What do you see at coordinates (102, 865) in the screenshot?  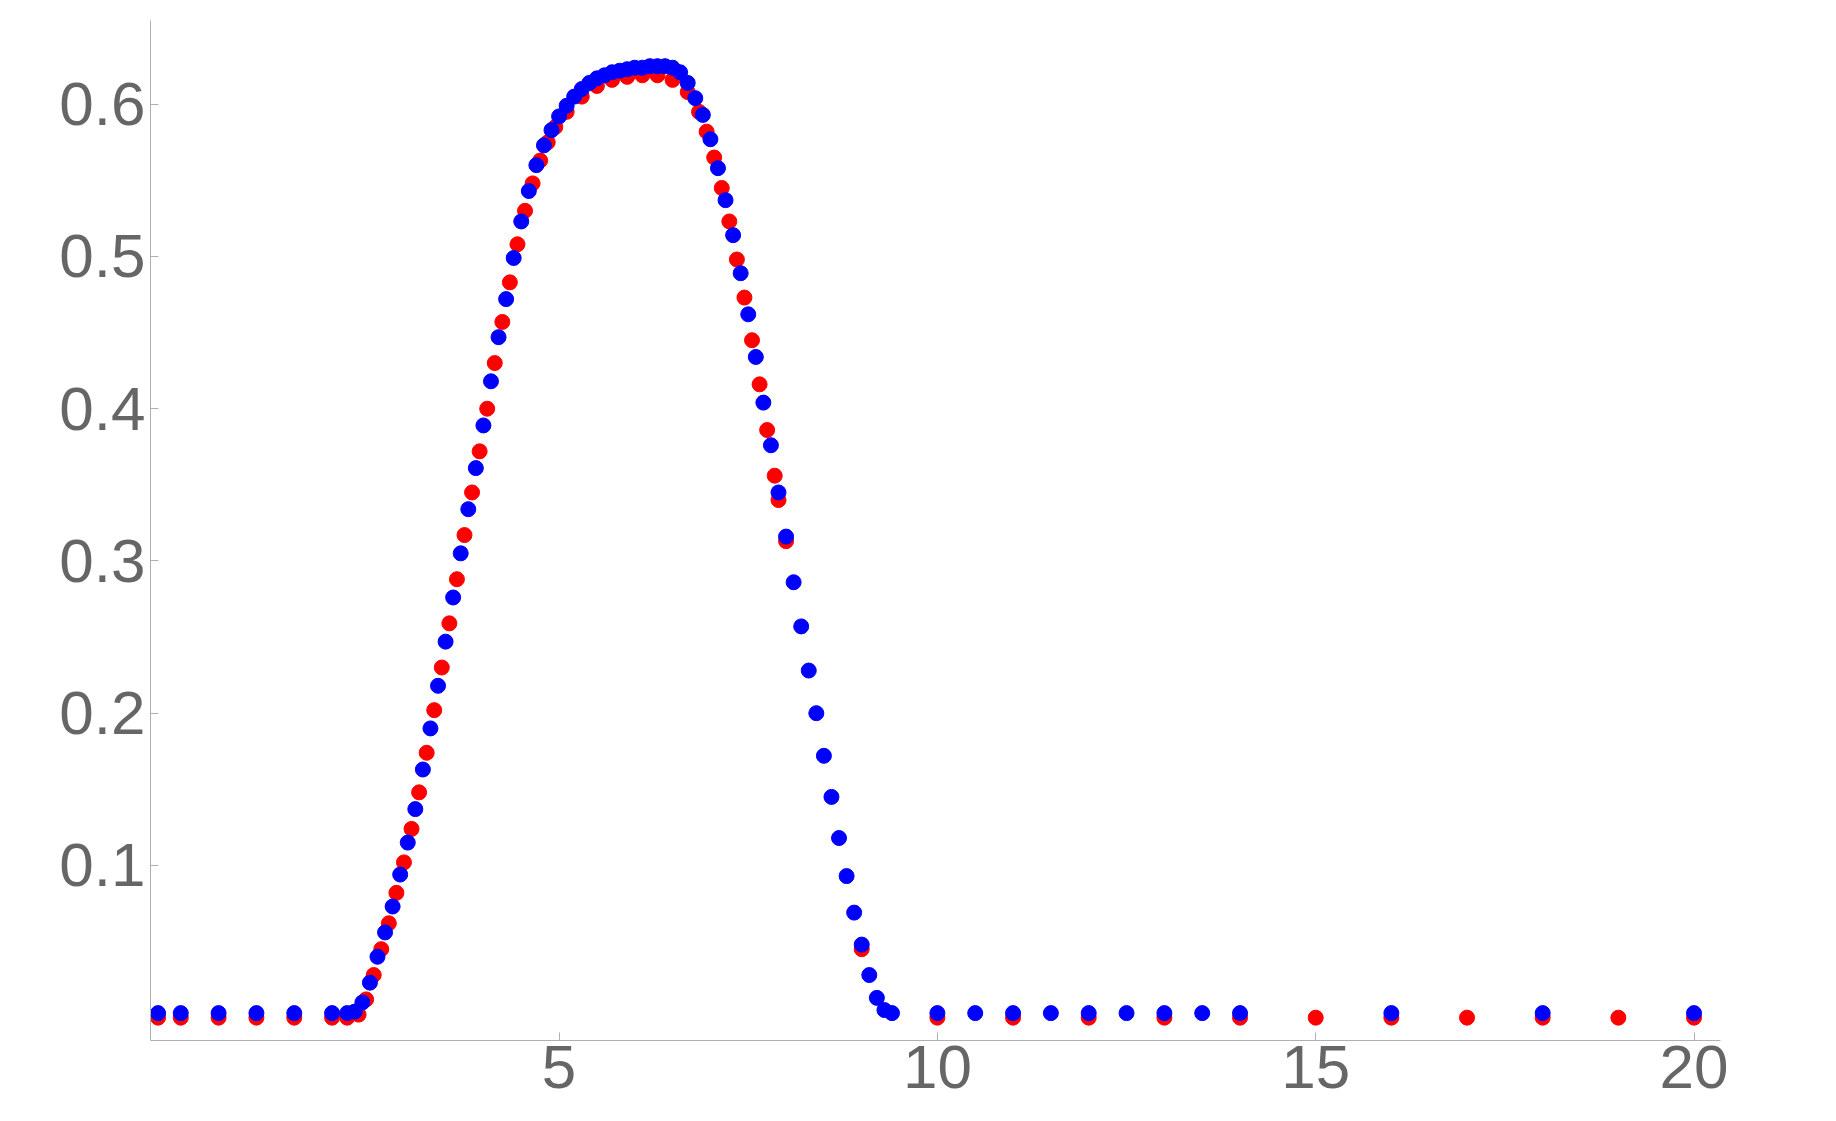 I see `y-tick-label: 0.1` at bounding box center [102, 865].